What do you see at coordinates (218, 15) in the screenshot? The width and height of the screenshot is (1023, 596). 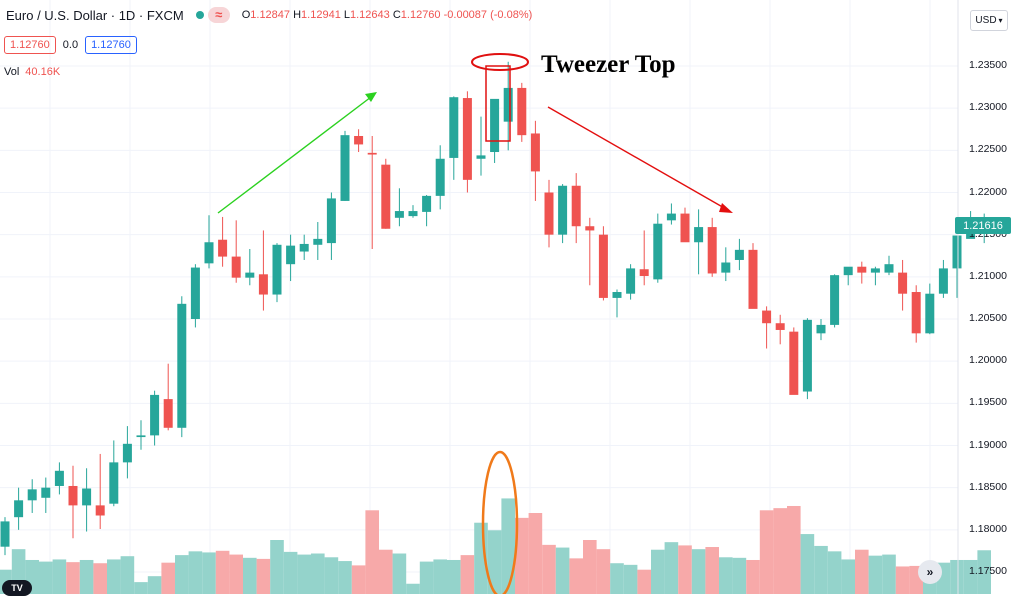 I see `wave-icon: ≈` at bounding box center [218, 15].